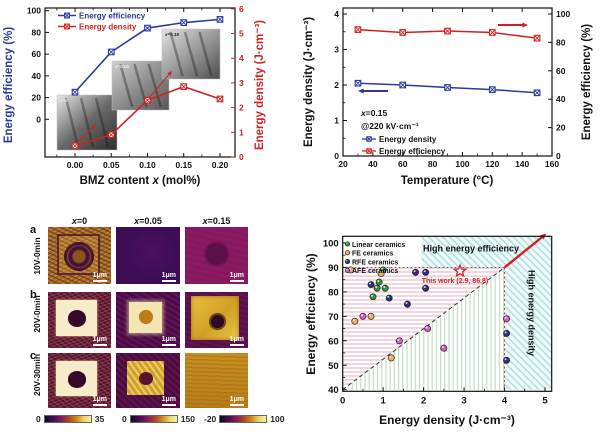  What do you see at coordinates (545, 400) in the screenshot?
I see `x-tick-label: 5` at bounding box center [545, 400].